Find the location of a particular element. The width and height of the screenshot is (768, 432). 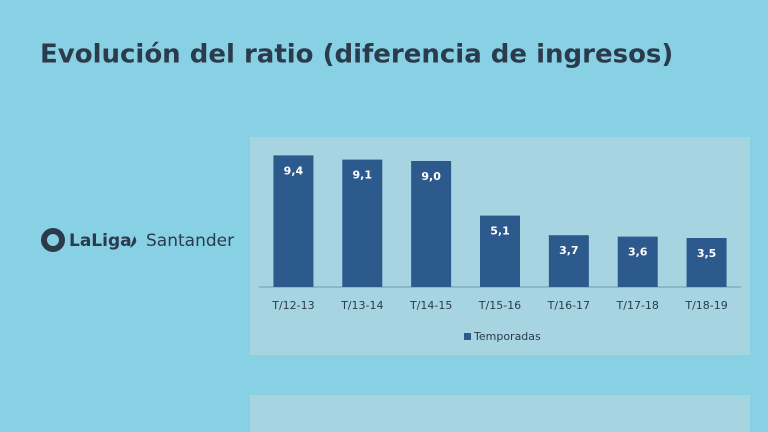

x-tick-label: T/18-19 is located at coordinates (705, 305).